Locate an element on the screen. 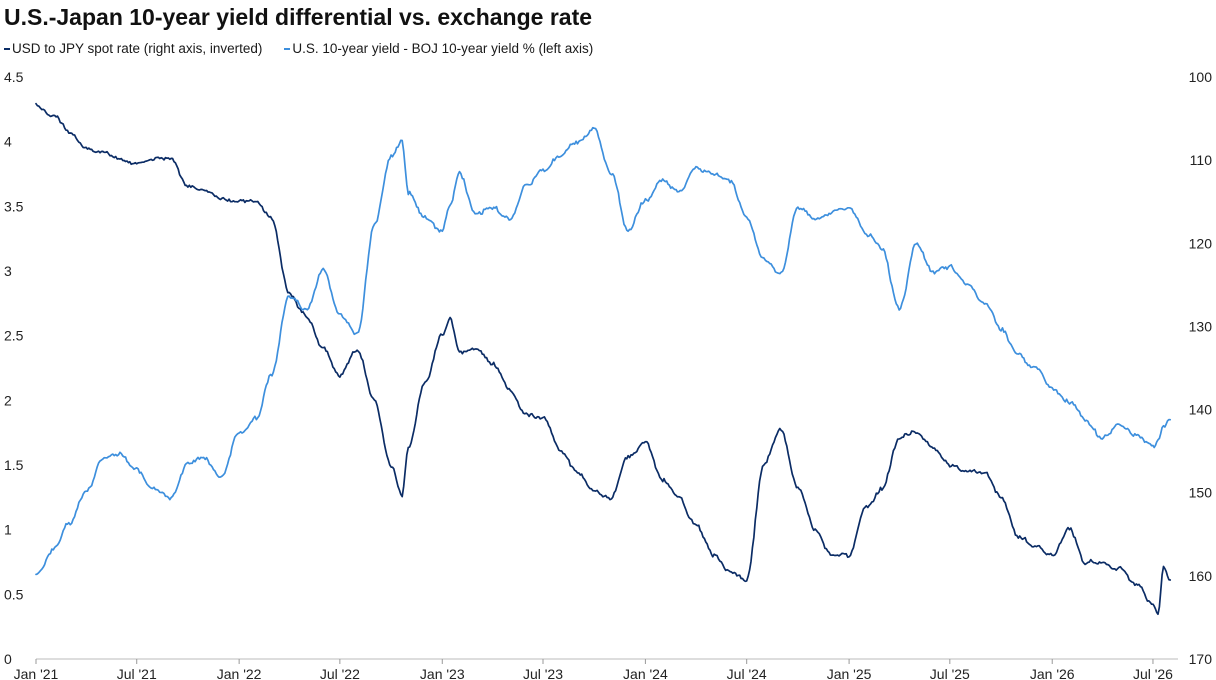  x-axis-tick-label: Jul '26 is located at coordinates (1153, 673).